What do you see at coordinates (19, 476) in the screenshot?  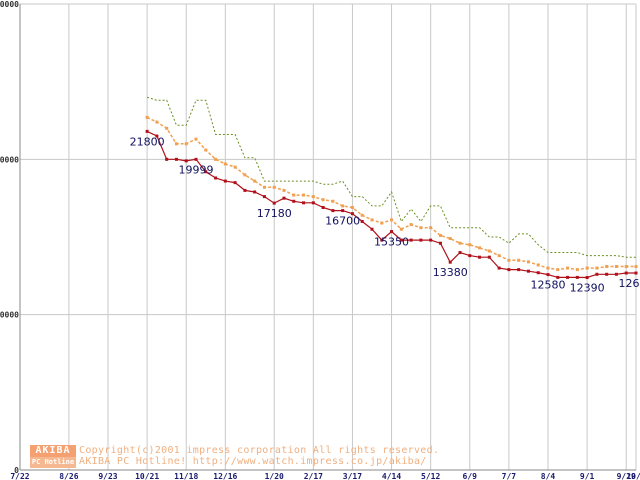 I see `x-tick-label: 7/22` at bounding box center [19, 476].